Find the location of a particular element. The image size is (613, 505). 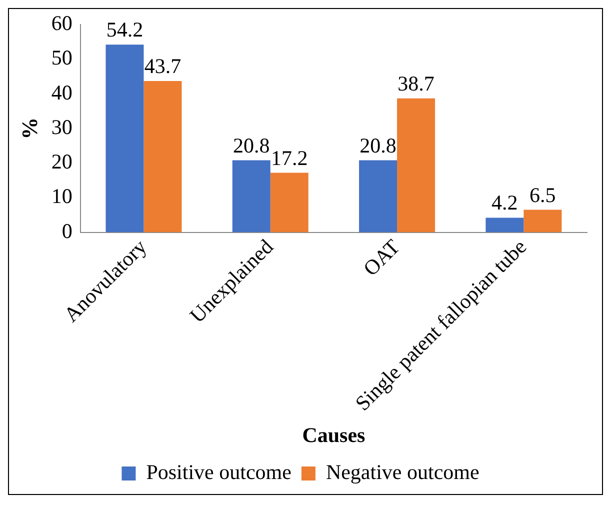

y-tick-label: 50 is located at coordinates (61, 58).